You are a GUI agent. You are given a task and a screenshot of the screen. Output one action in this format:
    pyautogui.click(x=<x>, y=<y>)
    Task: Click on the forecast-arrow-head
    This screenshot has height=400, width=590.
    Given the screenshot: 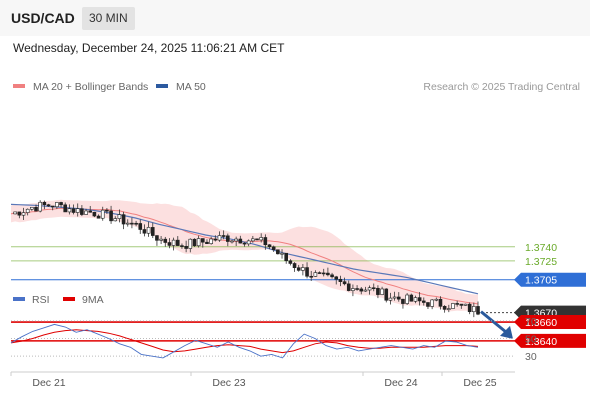 What is the action you would take?
    pyautogui.click(x=506, y=332)
    